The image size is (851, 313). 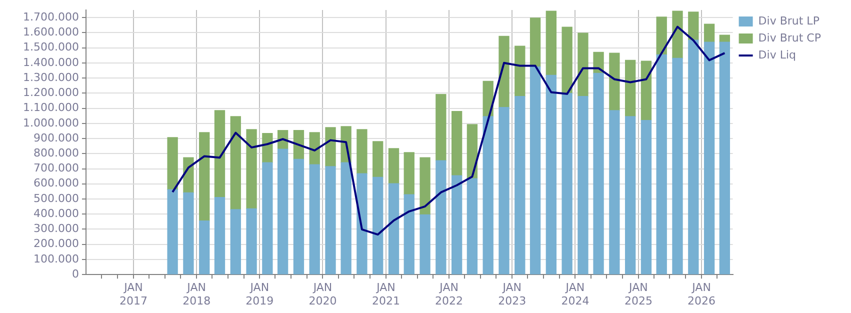 I want to click on y-tick-label: 300.000, so click(x=56, y=229).